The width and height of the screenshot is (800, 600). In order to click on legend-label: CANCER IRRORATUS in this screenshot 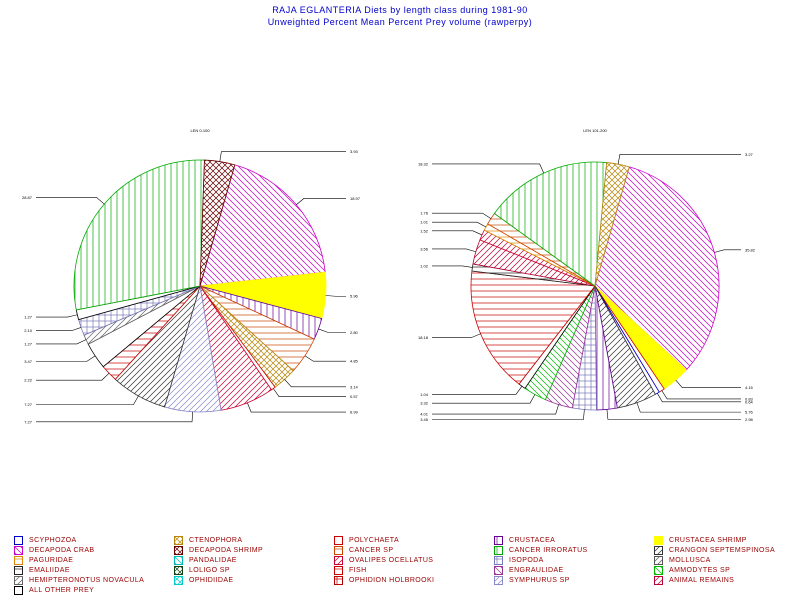, I will do `click(548, 550)`.